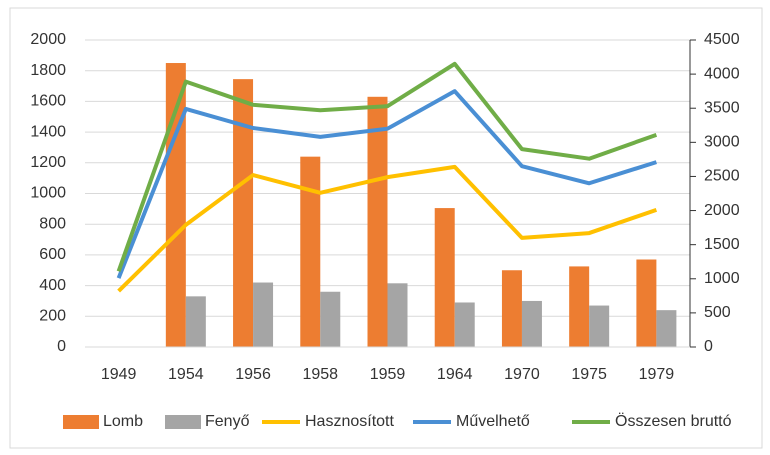  Describe the element at coordinates (722, 278) in the screenshot. I see `y2-tick-label: 1000` at that location.